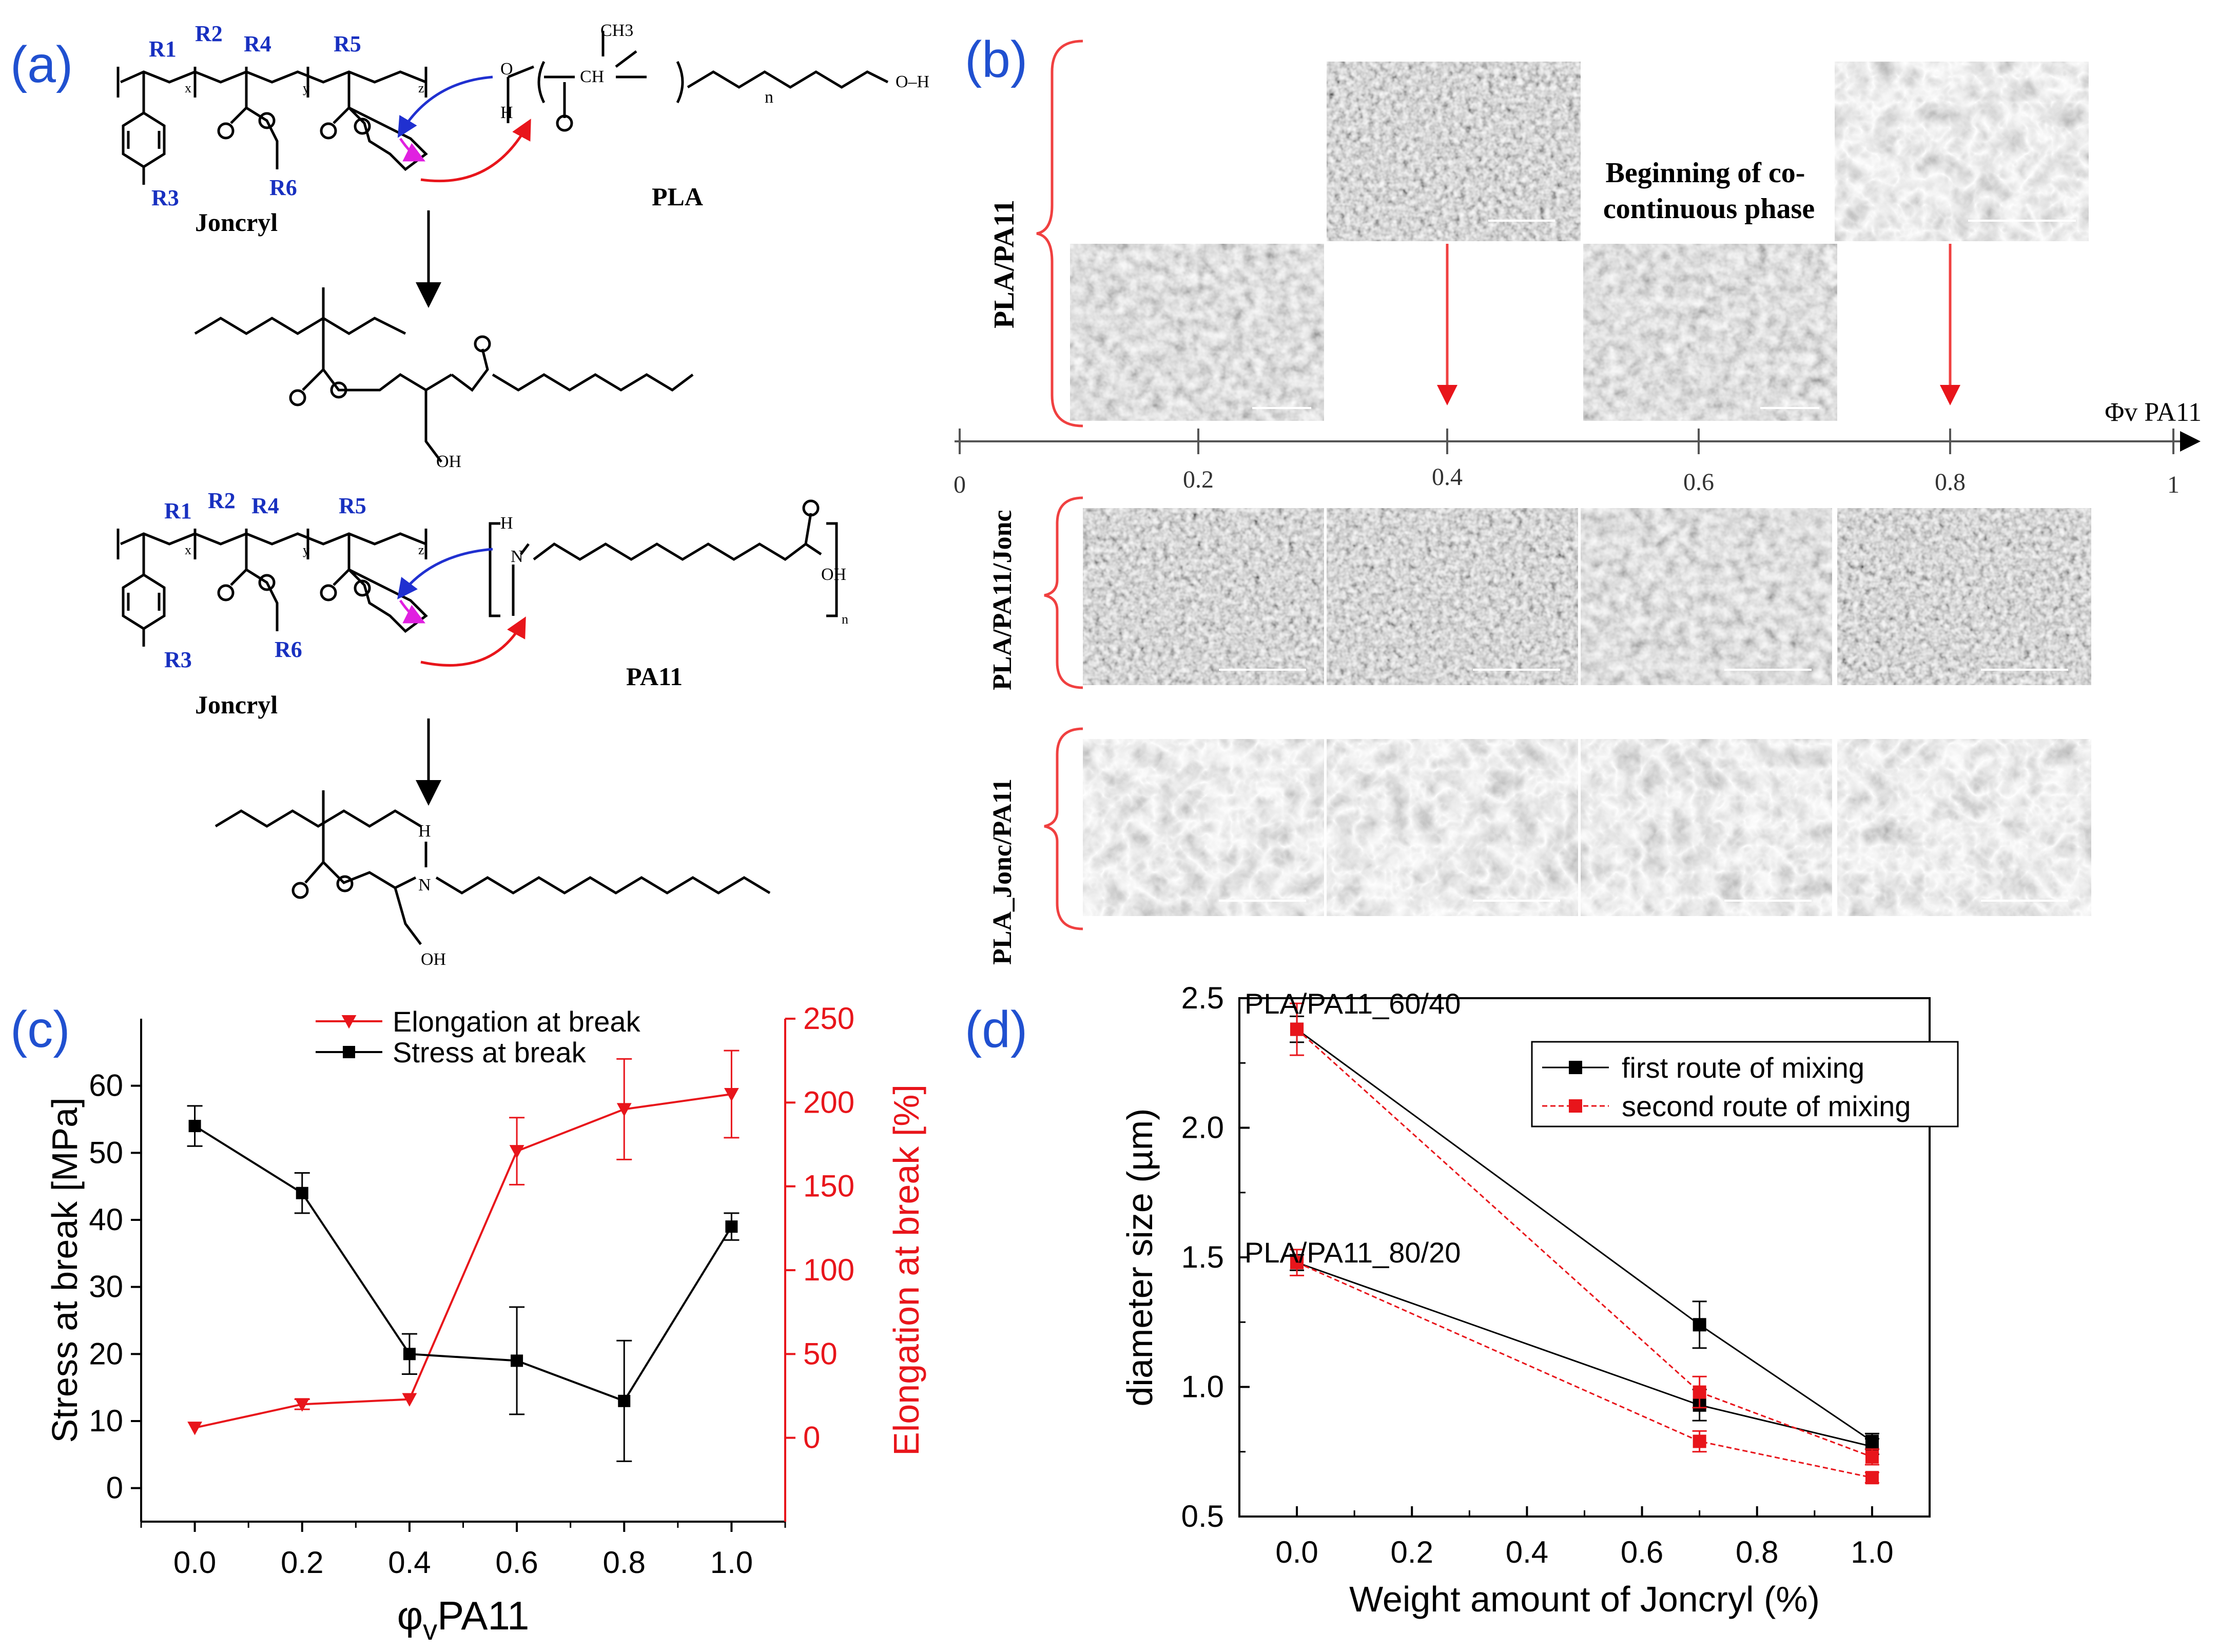 Image resolution: width=2217 pixels, height=1652 pixels. I want to click on panel-d-label: (d), so click(996, 1029).